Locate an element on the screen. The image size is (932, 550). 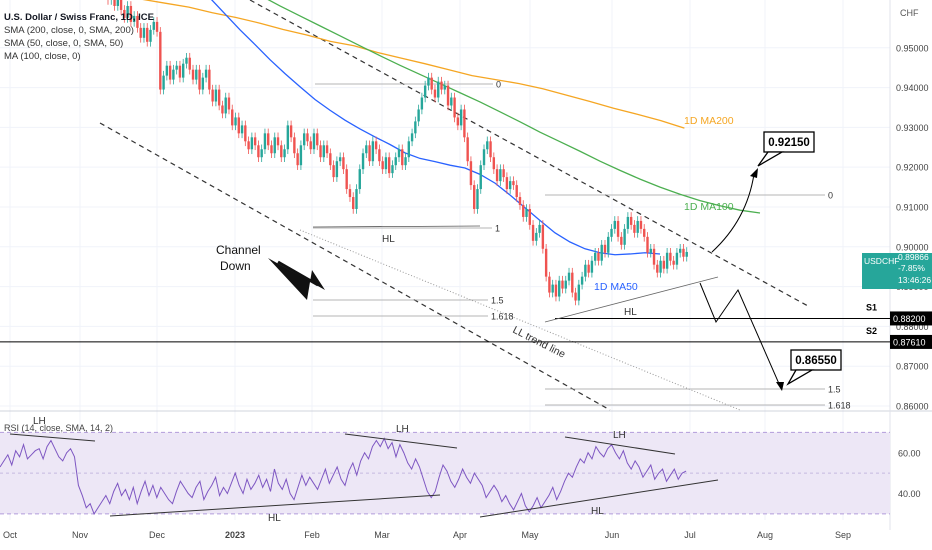
channel-arrow-shaft is located at coordinates (298, 273).